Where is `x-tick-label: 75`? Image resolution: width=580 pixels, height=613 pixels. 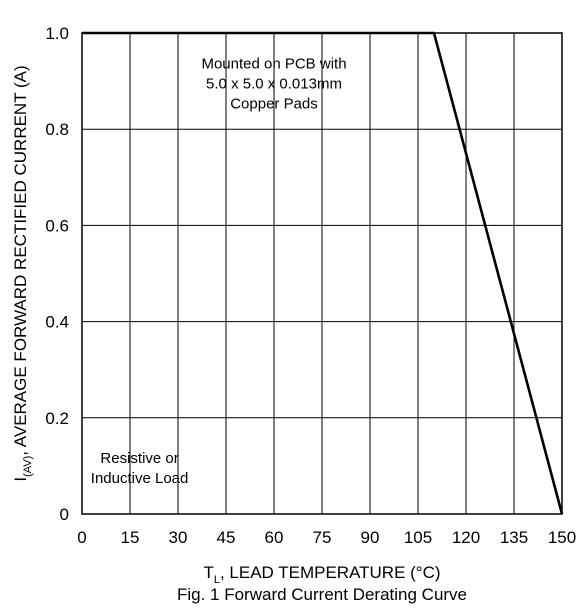
x-tick-label: 75 is located at coordinates (322, 537).